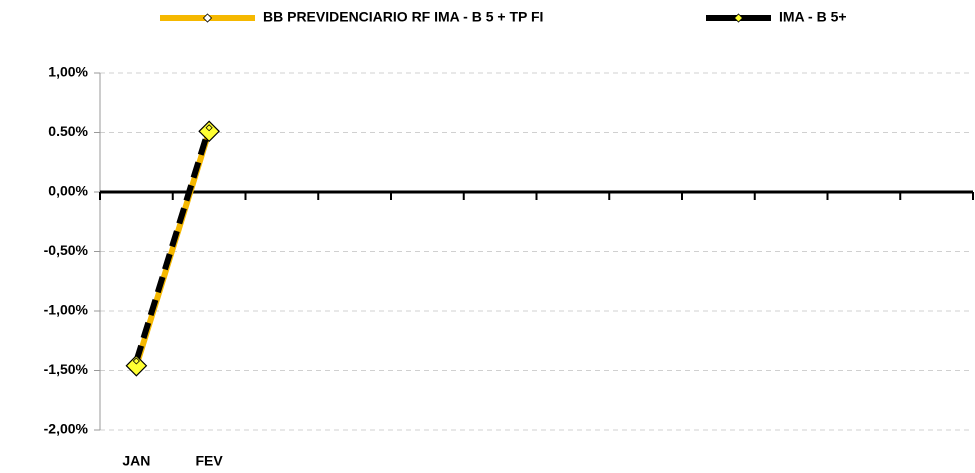 The height and width of the screenshot is (473, 975). What do you see at coordinates (136, 461) in the screenshot?
I see `x-tick-label: JAN` at bounding box center [136, 461].